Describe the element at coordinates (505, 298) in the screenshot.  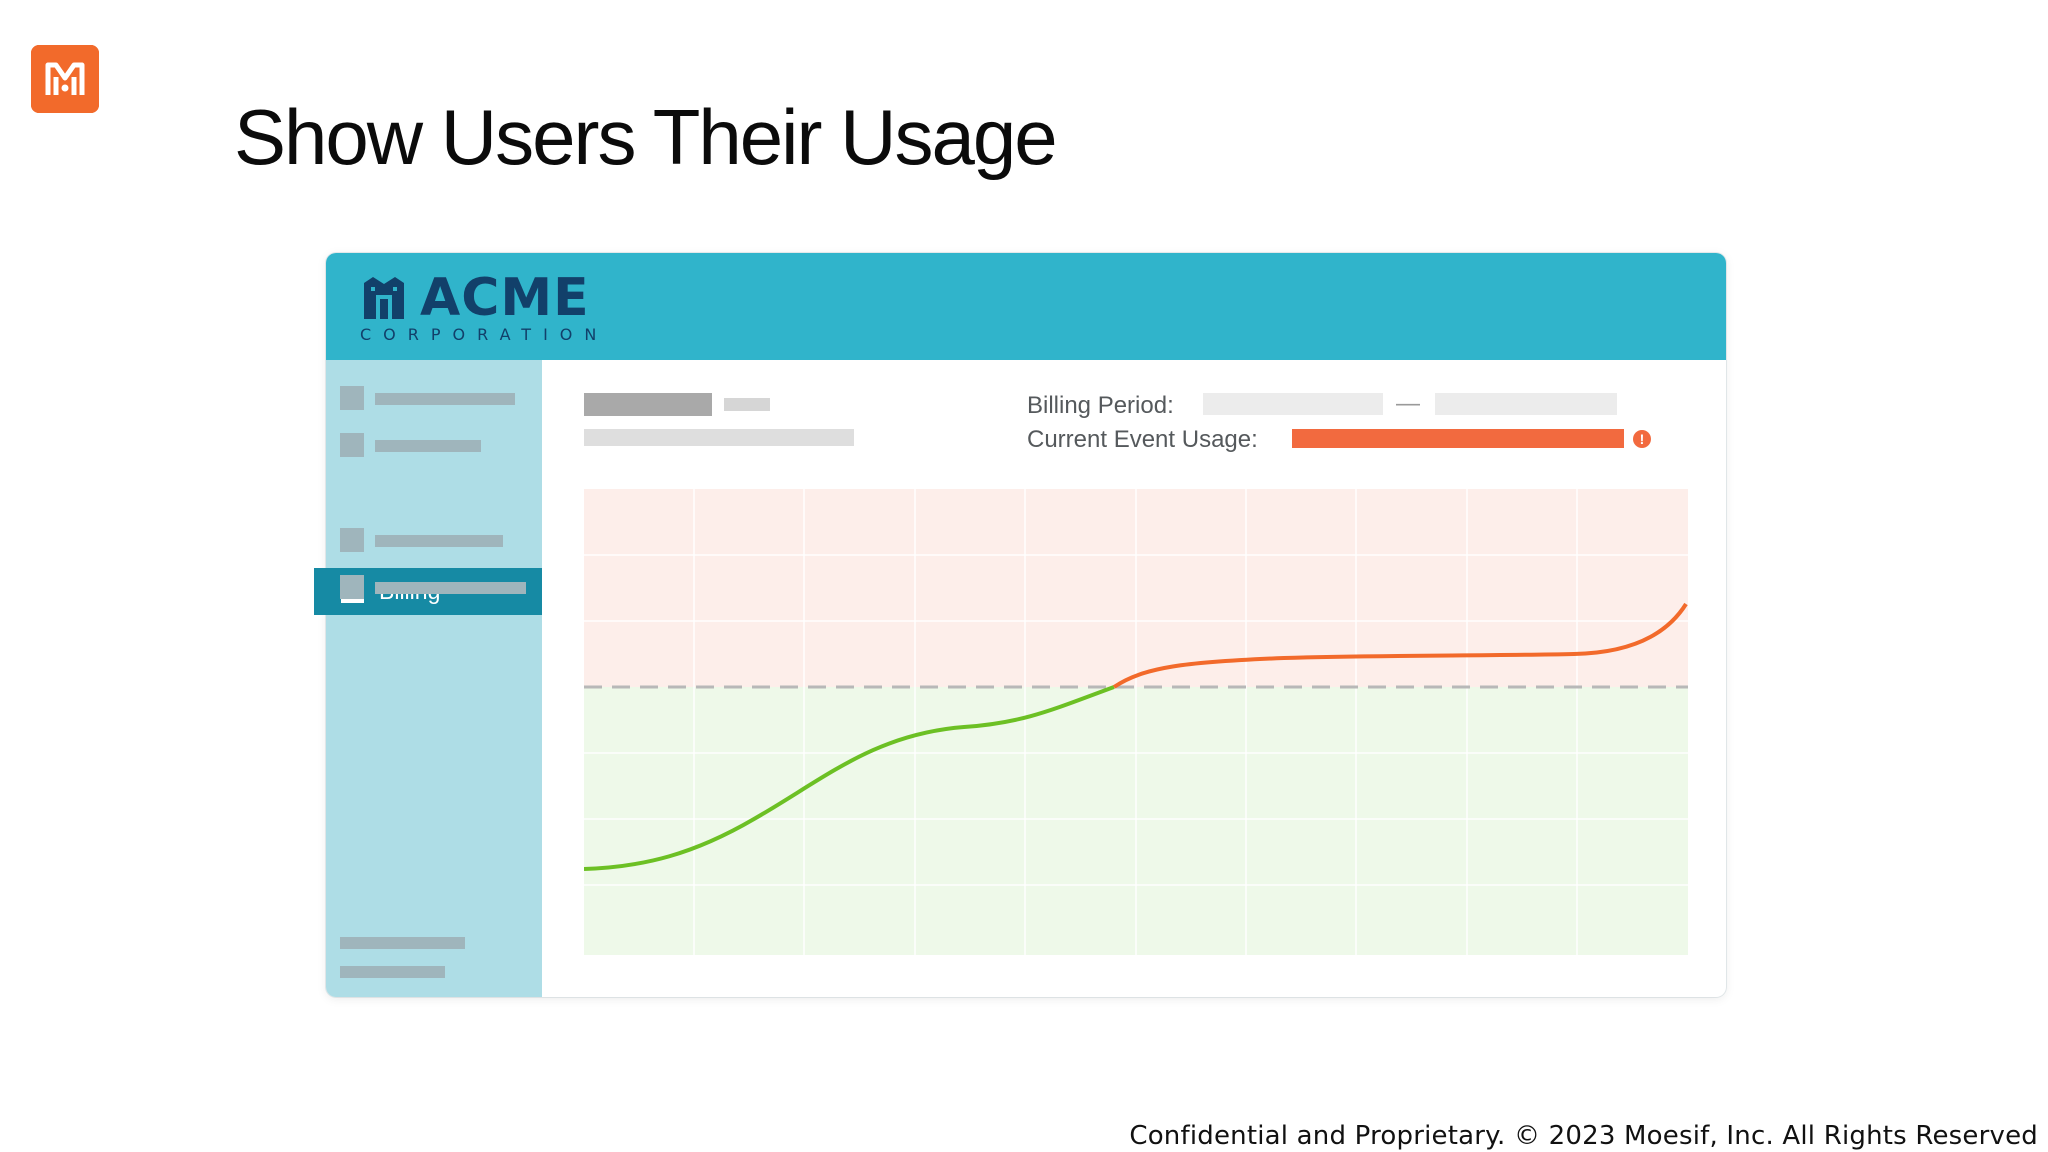
I see `acme-logo-name: ACME` at that location.